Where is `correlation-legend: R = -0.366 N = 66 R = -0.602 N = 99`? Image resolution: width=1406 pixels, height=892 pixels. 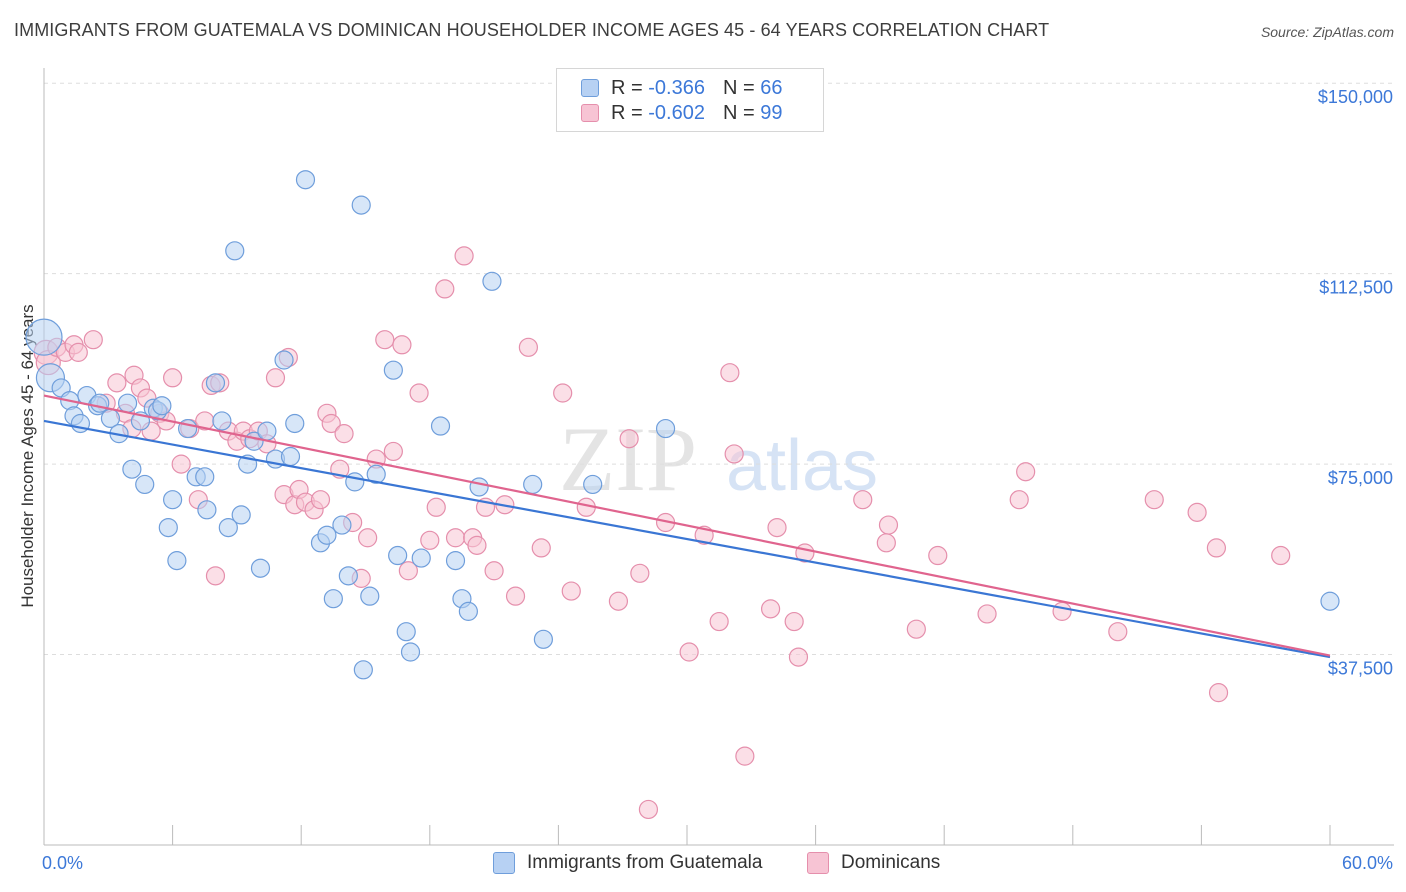 correlation-legend: R = -0.366 N = 66 R = -0.602 N = 99 is located at coordinates (690, 100).